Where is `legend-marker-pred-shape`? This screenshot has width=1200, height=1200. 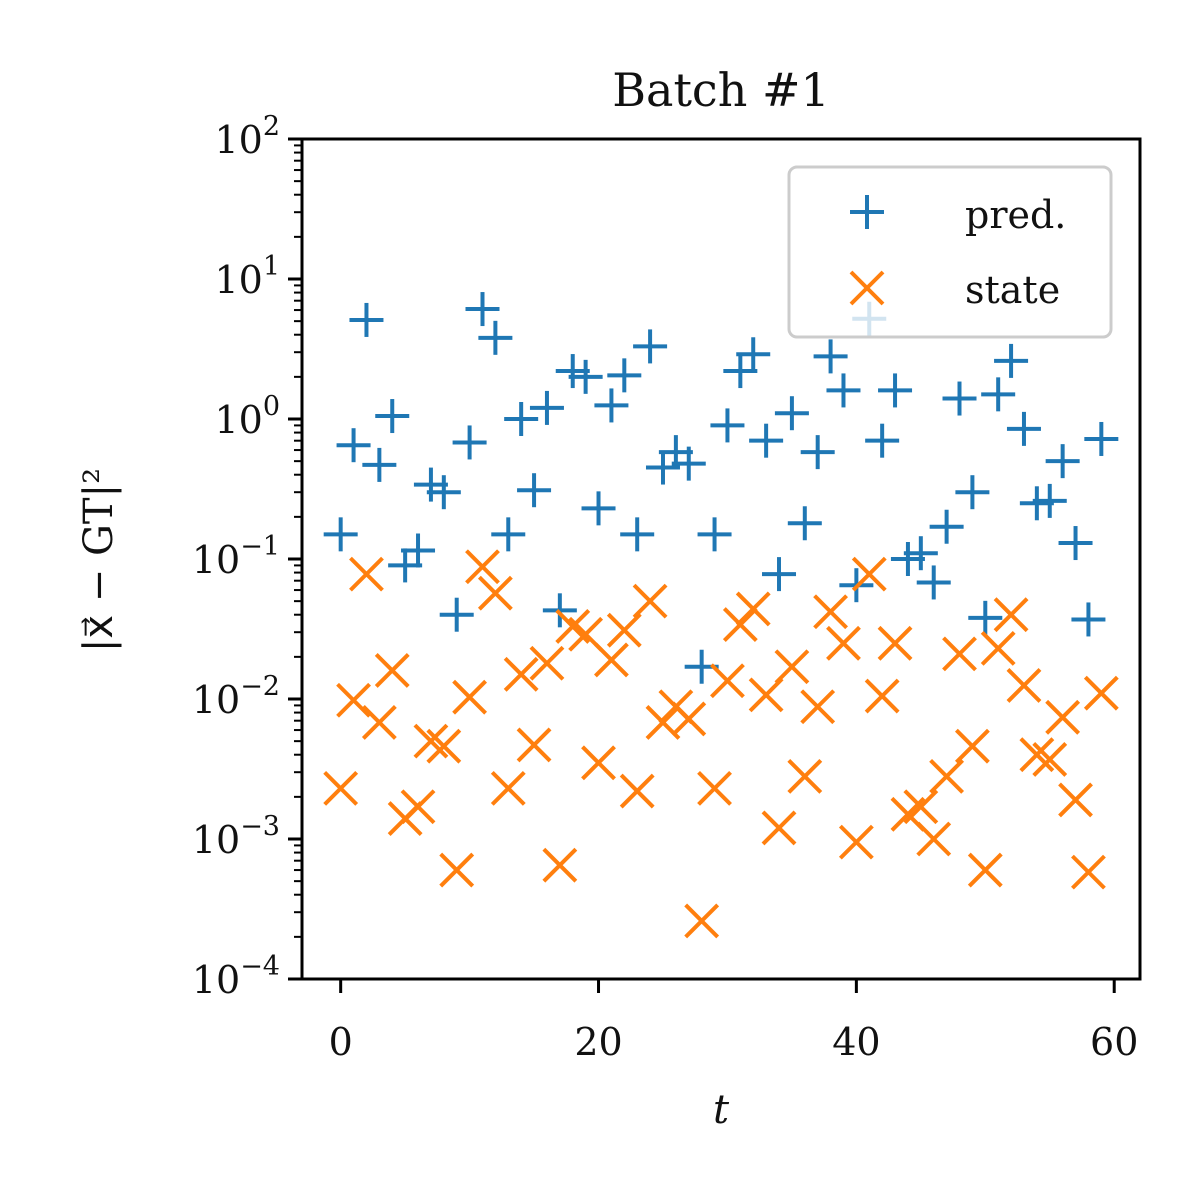
legend-marker-pred-shape is located at coordinates (867, 212).